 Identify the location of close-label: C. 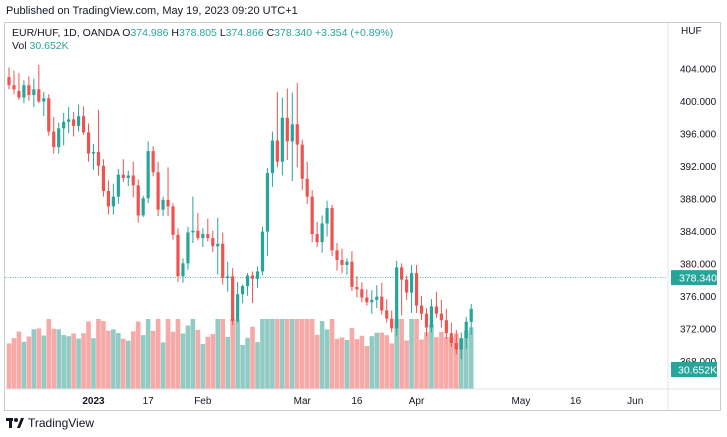
(270, 33).